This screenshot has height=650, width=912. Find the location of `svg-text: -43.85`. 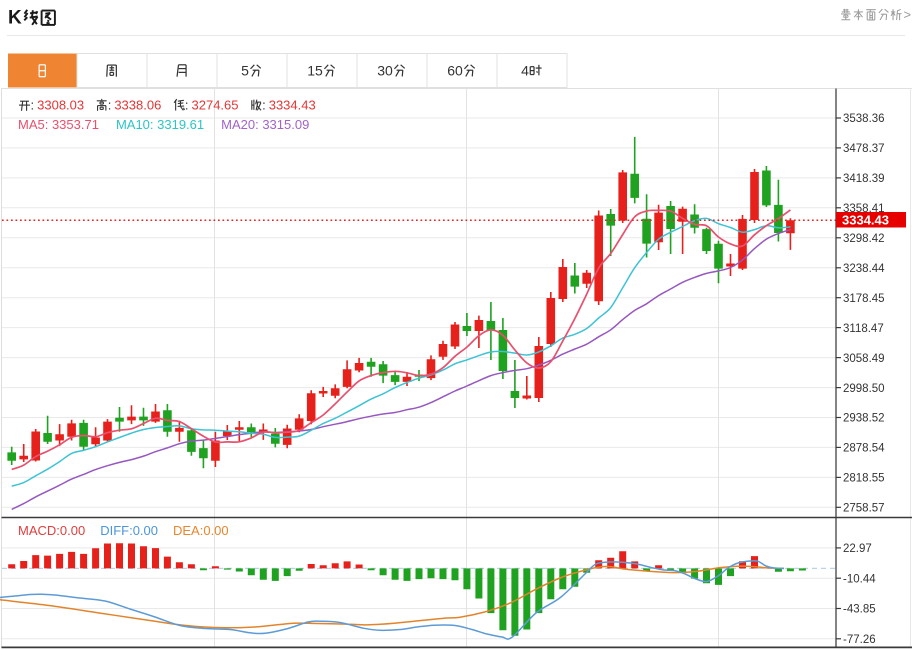

svg-text: -43.85 is located at coordinates (859, 610).